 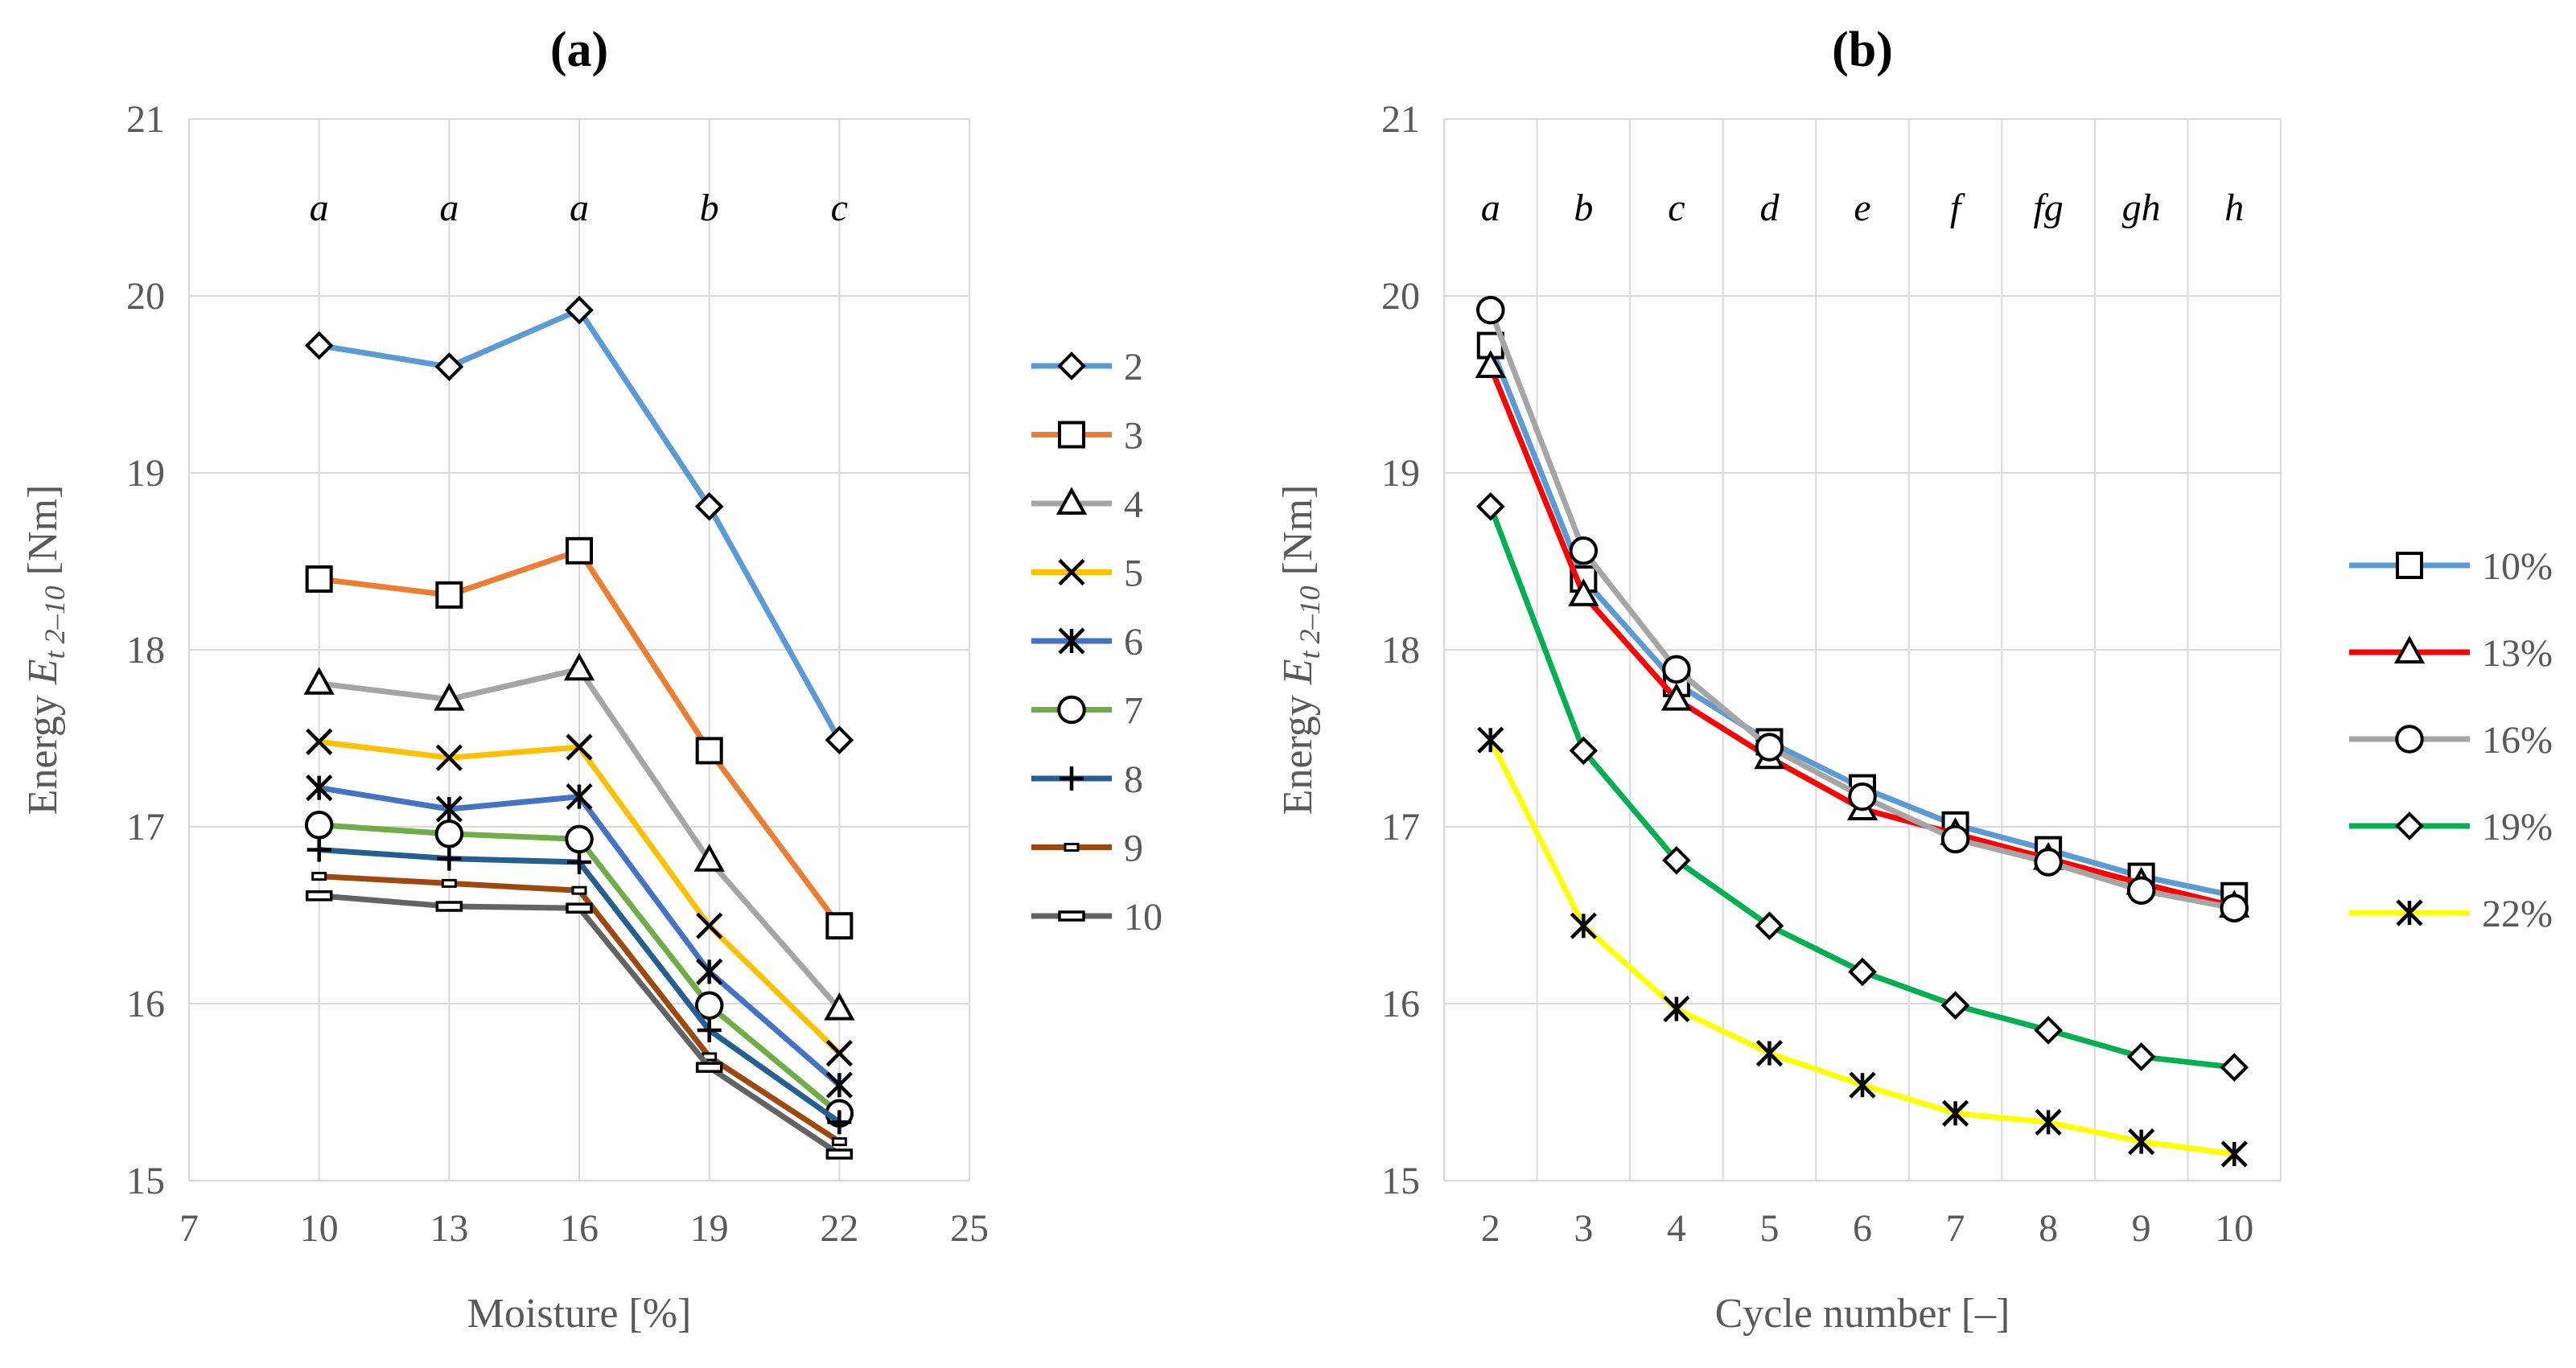 I want to click on legend-label: 10, so click(x=1143, y=917).